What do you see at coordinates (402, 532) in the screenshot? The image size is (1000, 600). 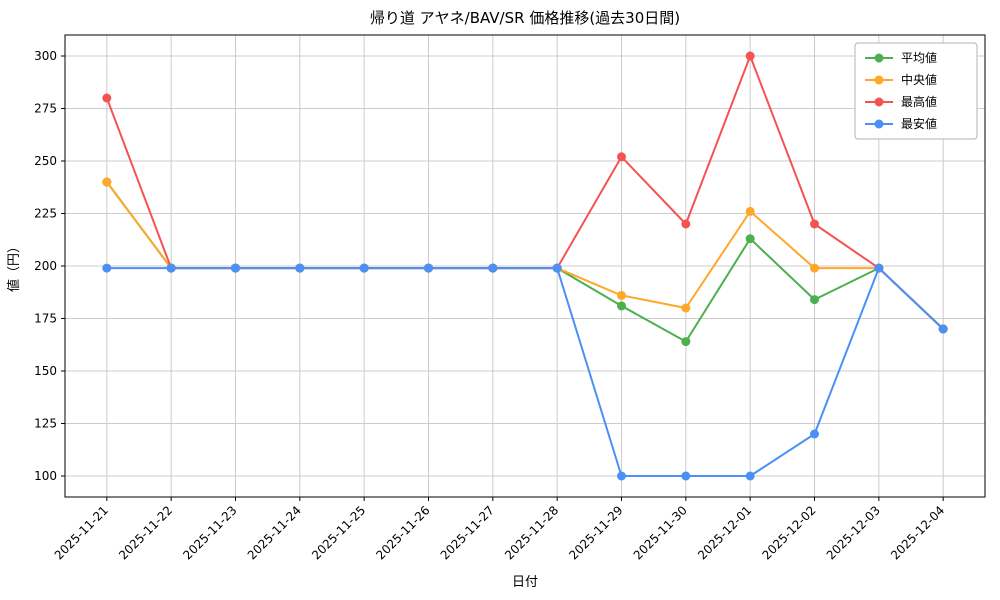 I see `x-tick-label: 2025-11-26` at bounding box center [402, 532].